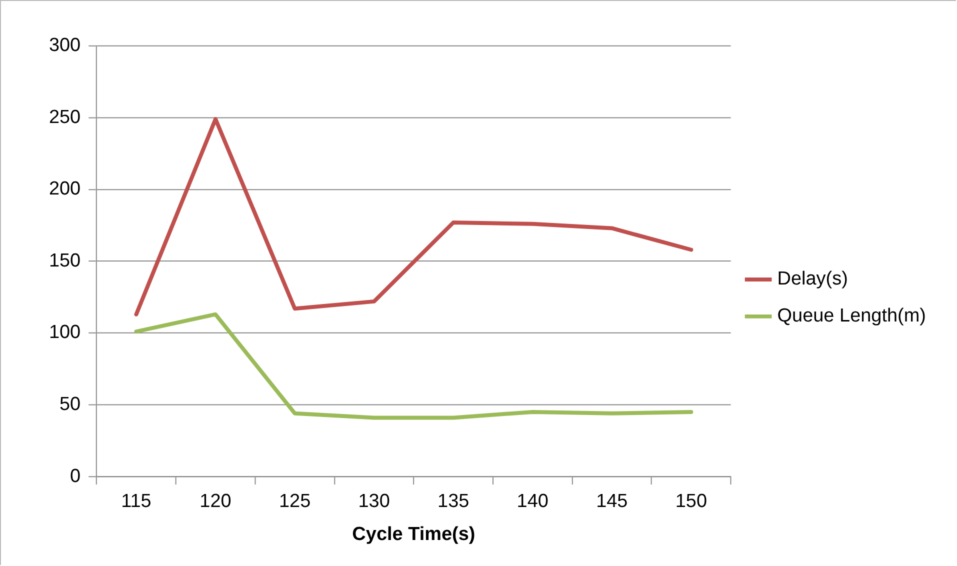  What do you see at coordinates (812, 279) in the screenshot?
I see `legend-label: Delay(s)` at bounding box center [812, 279].